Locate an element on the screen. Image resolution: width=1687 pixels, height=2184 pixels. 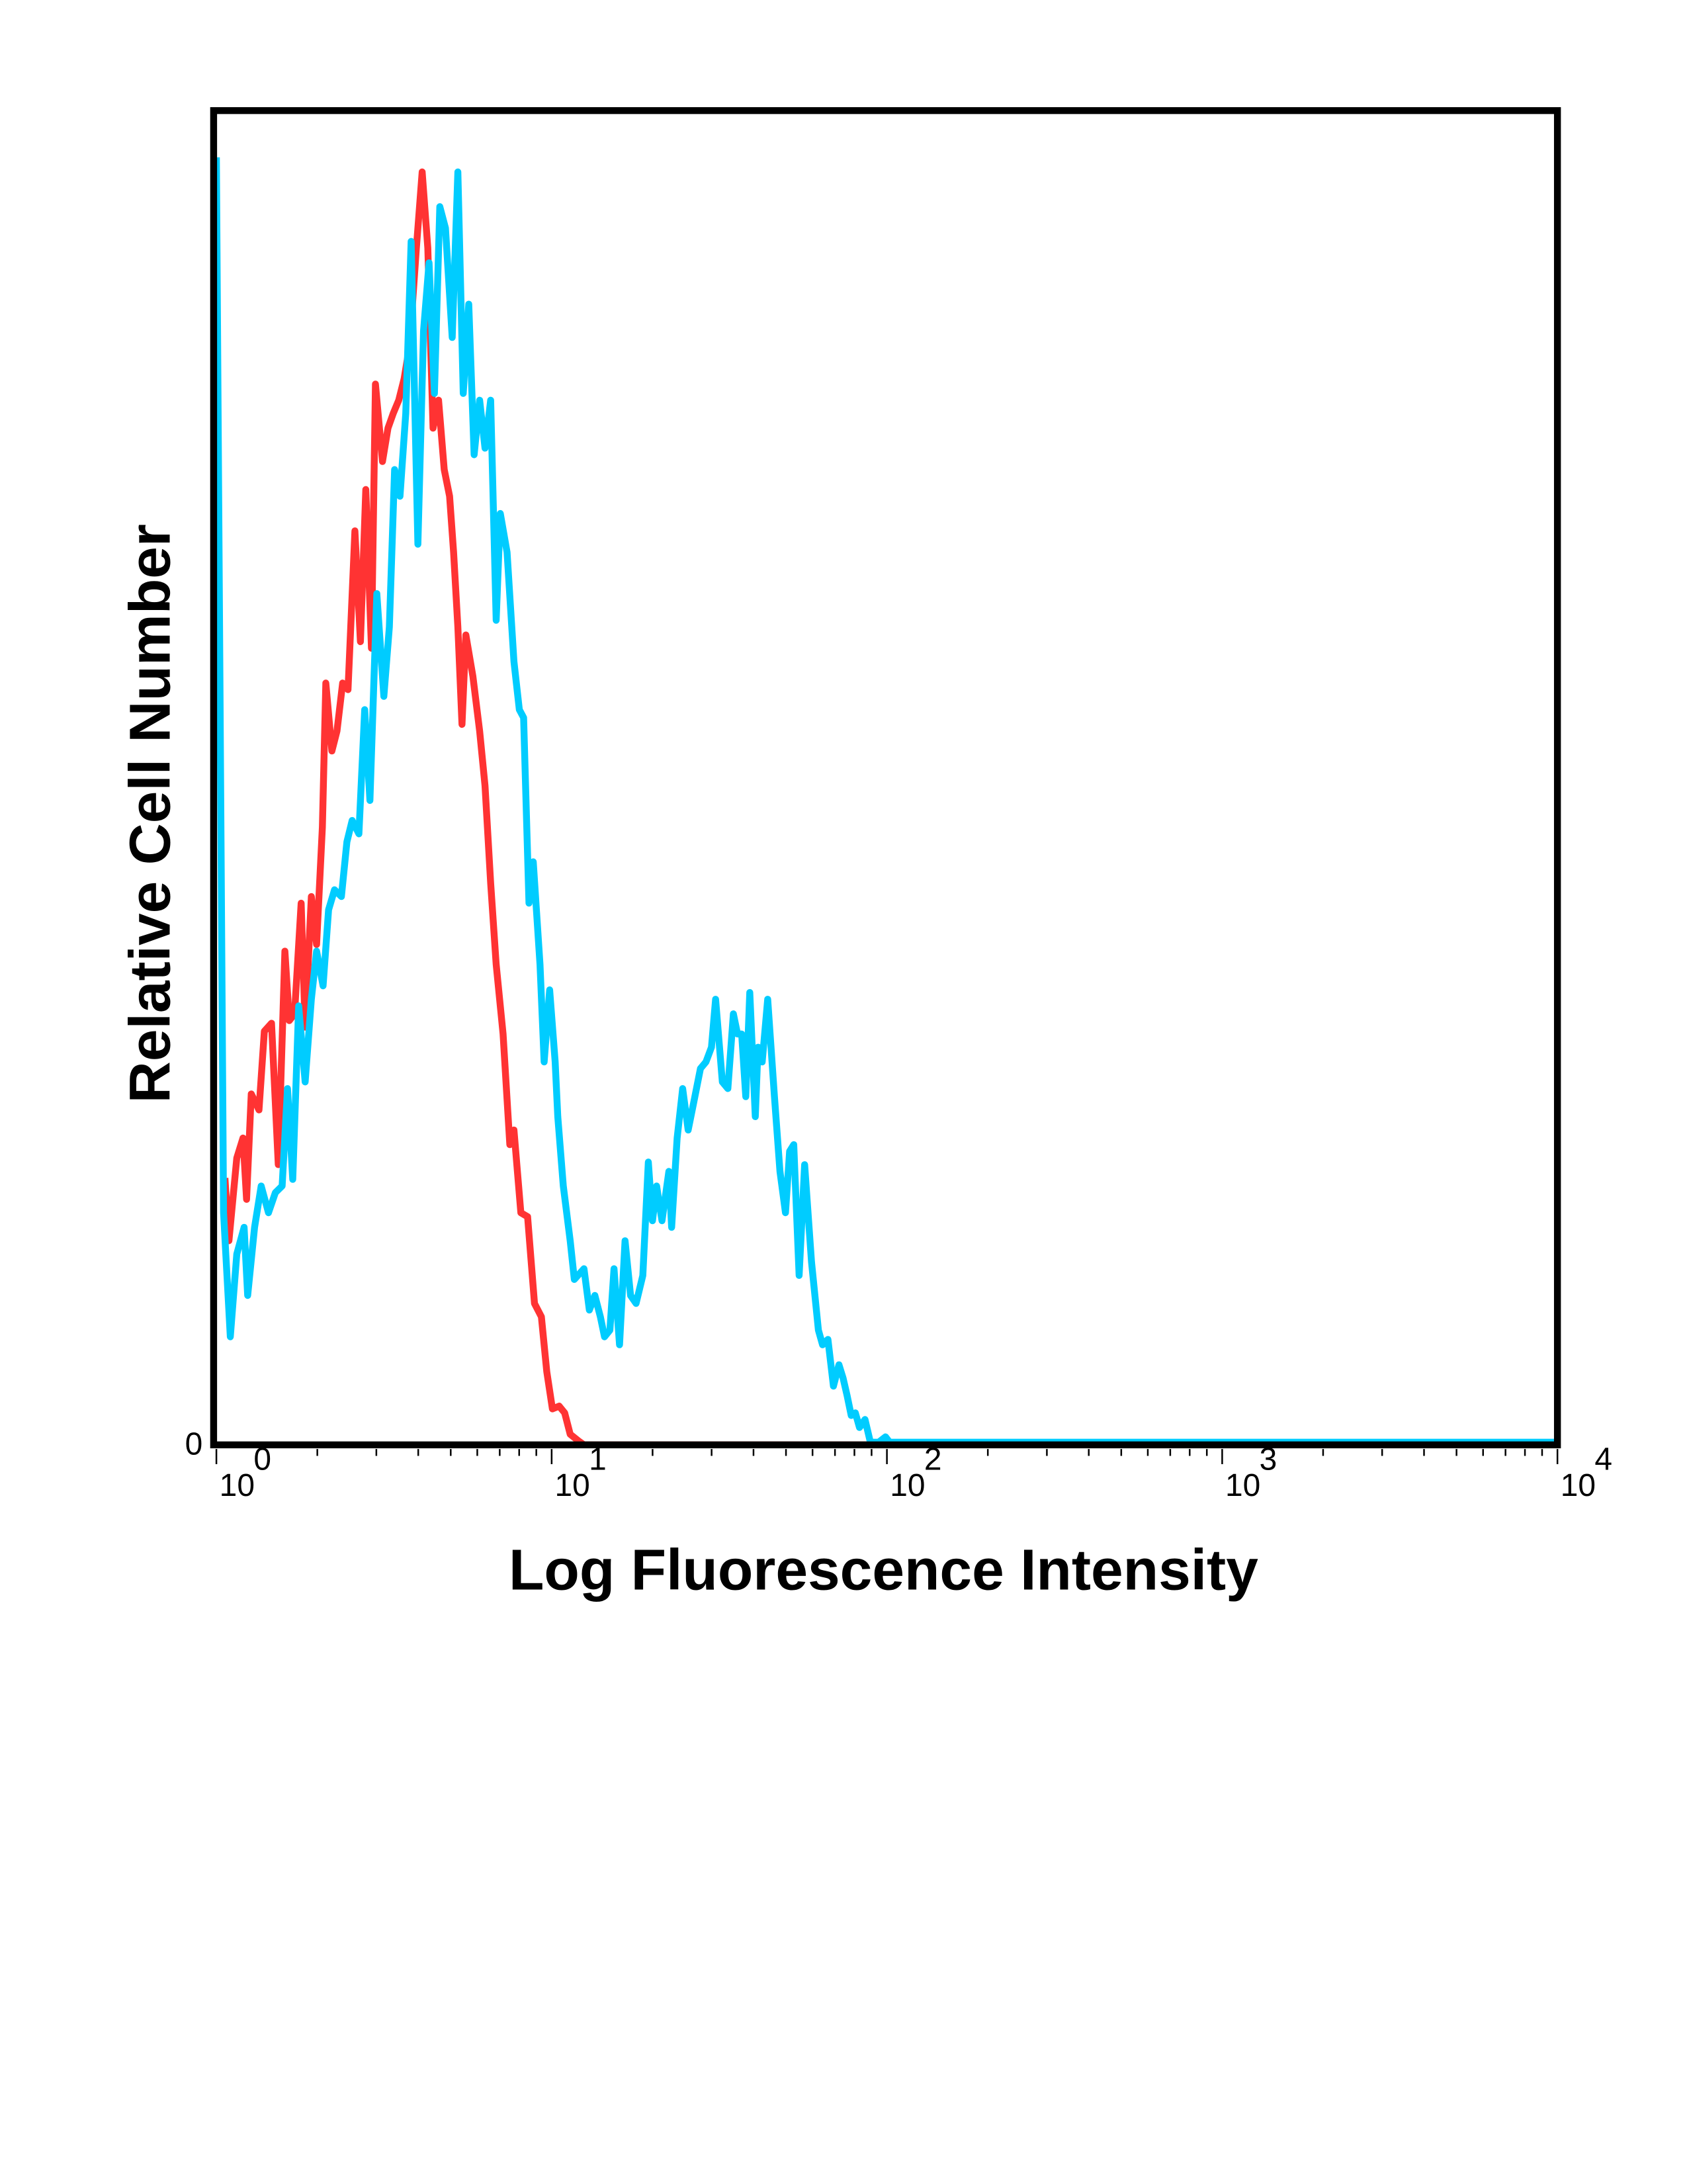
x-tick-exponent-2: 2 is located at coordinates (933, 1459).